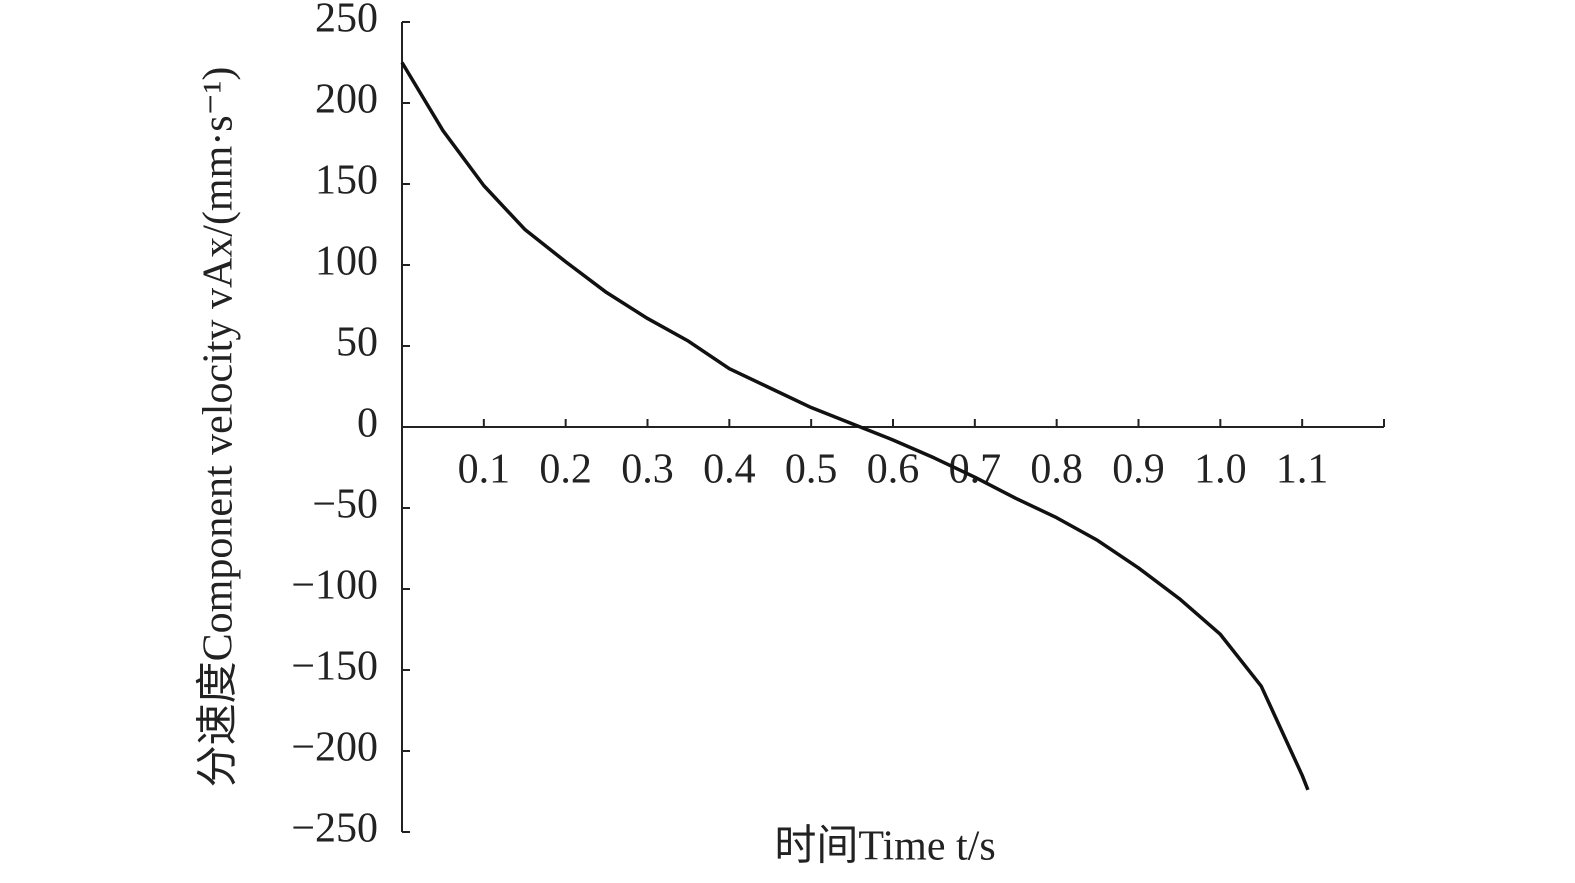 The height and width of the screenshot is (883, 1575). I want to click on y-tick-label: 0, so click(367, 424).